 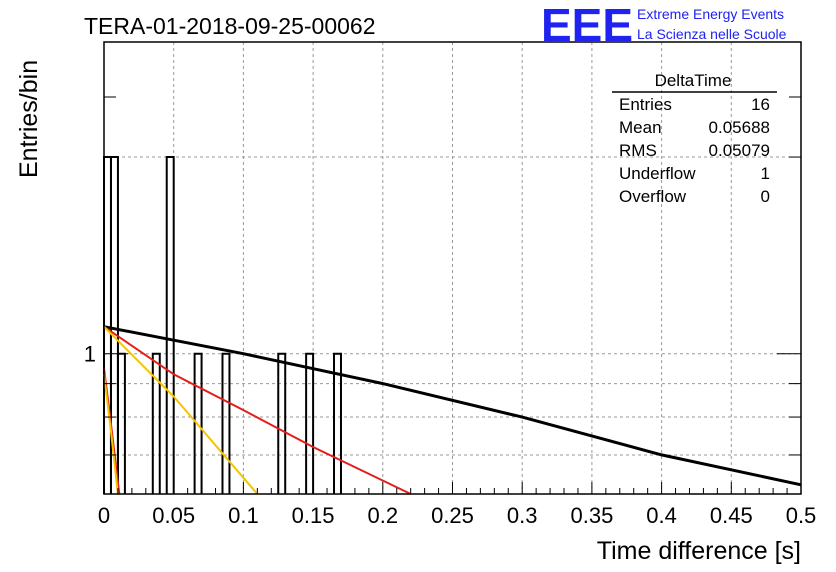 What do you see at coordinates (693, 80) in the screenshot?
I see `stats-title: DeltaTime` at bounding box center [693, 80].